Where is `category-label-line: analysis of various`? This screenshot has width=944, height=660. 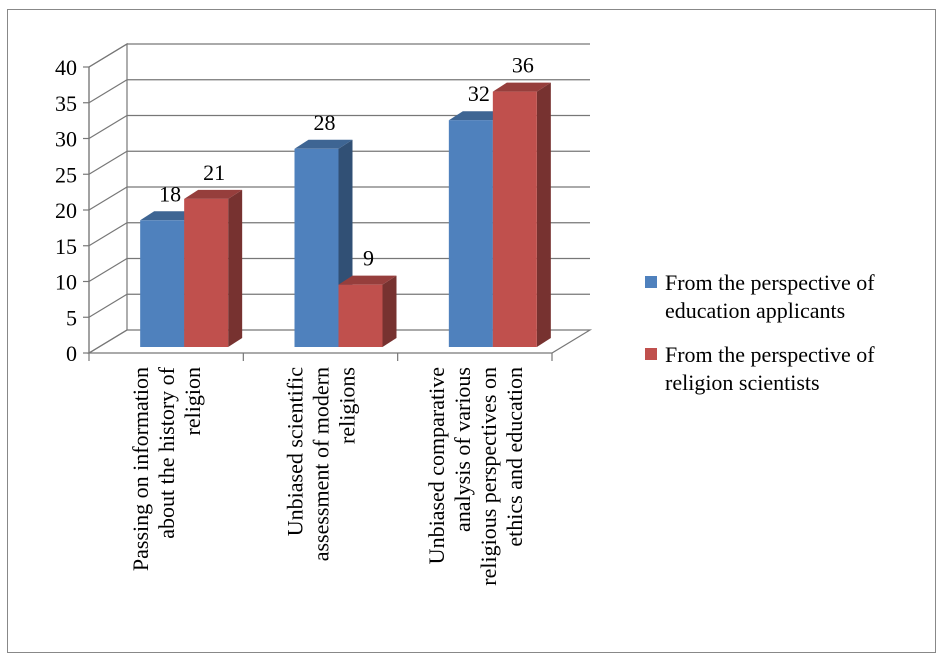 category-label-line: analysis of various is located at coordinates (462, 449).